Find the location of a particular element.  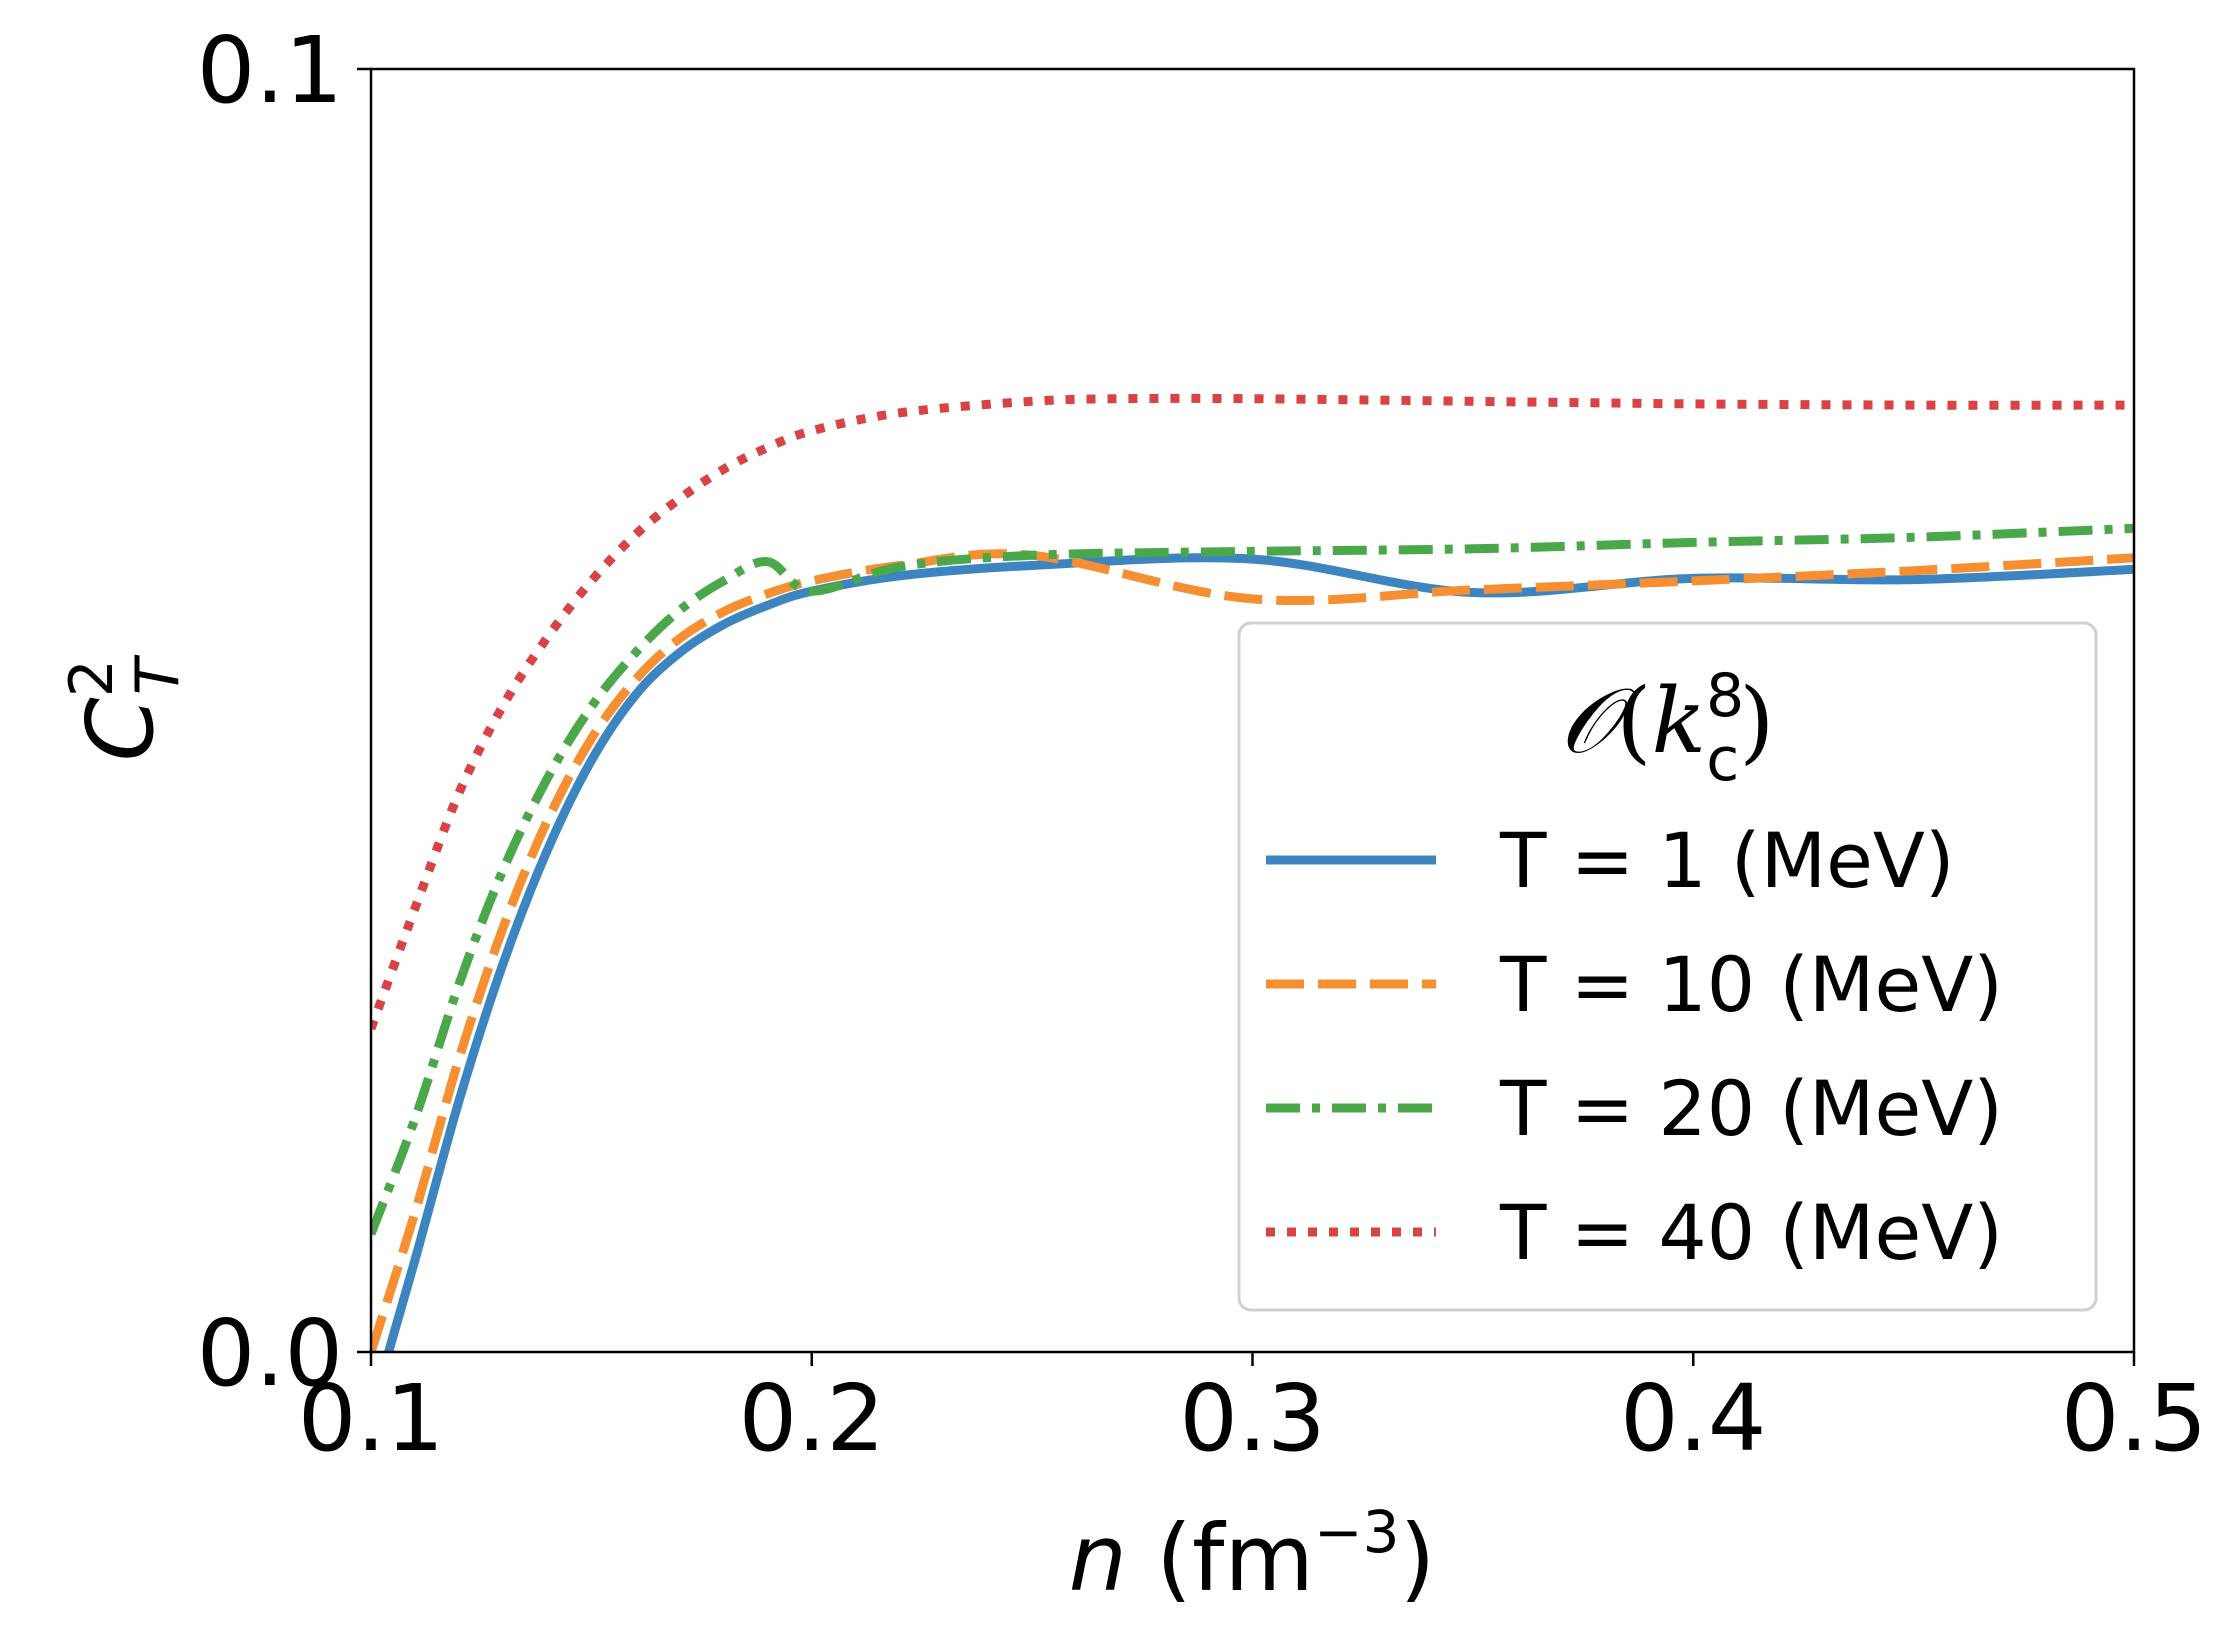

x-axis-label-unit: (fm is located at coordinates (1220, 1558).